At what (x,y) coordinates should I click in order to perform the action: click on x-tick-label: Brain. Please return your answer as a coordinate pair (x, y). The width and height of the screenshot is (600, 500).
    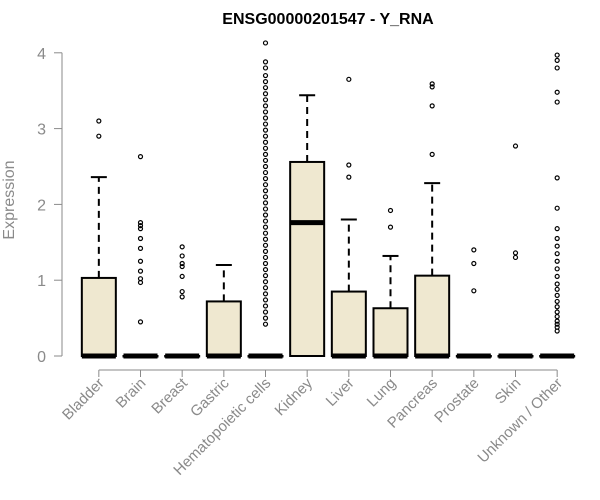
    Looking at the image, I should click on (131, 393).